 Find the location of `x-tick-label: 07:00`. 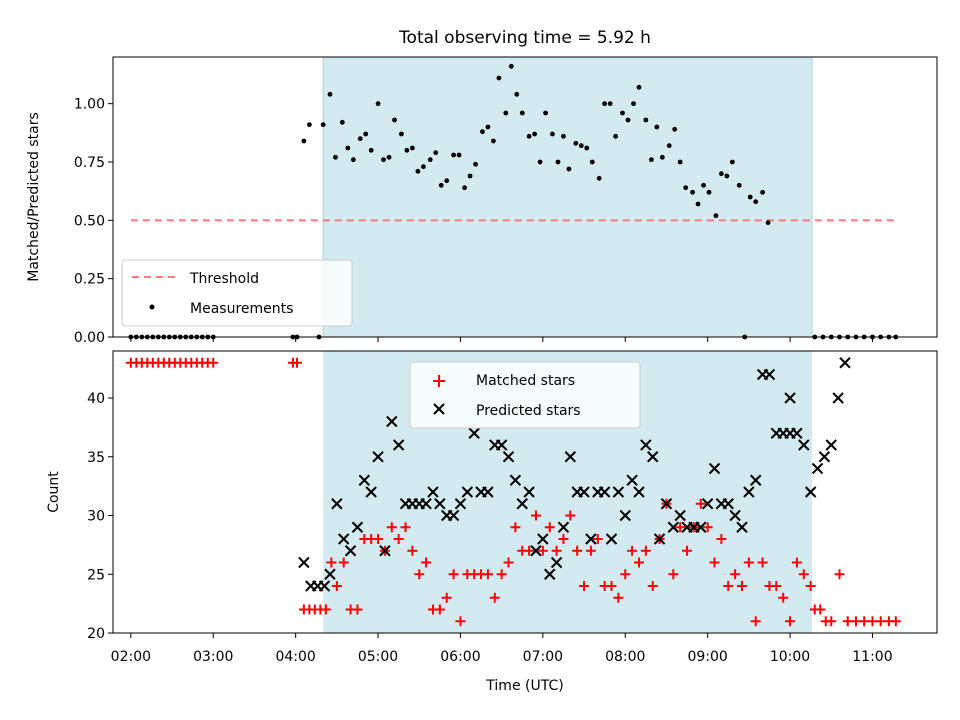

x-tick-label: 07:00 is located at coordinates (543, 657).